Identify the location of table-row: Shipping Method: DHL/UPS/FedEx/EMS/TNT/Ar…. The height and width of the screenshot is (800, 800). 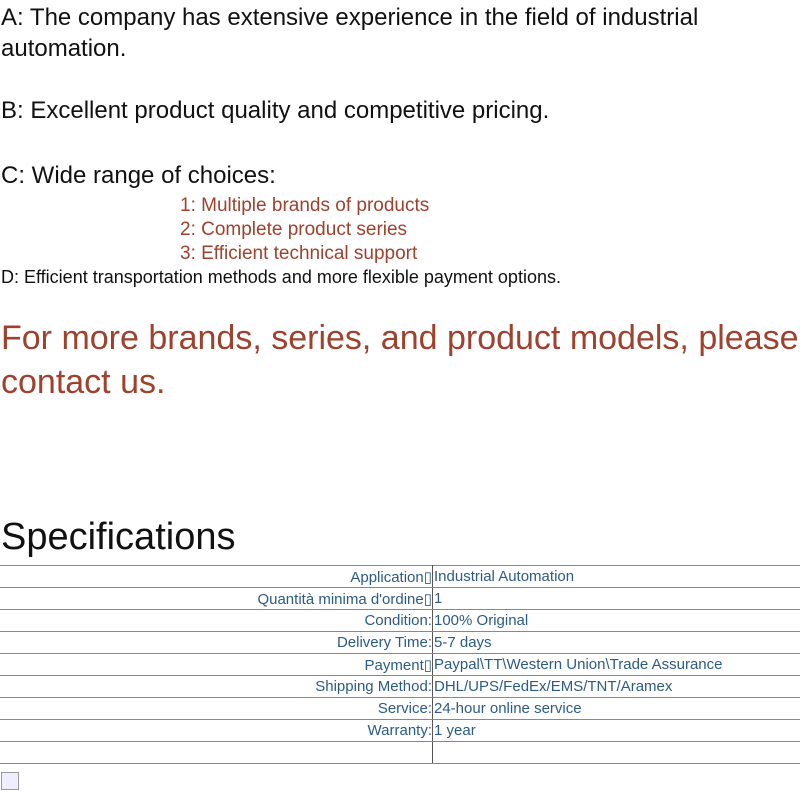
(400, 686).